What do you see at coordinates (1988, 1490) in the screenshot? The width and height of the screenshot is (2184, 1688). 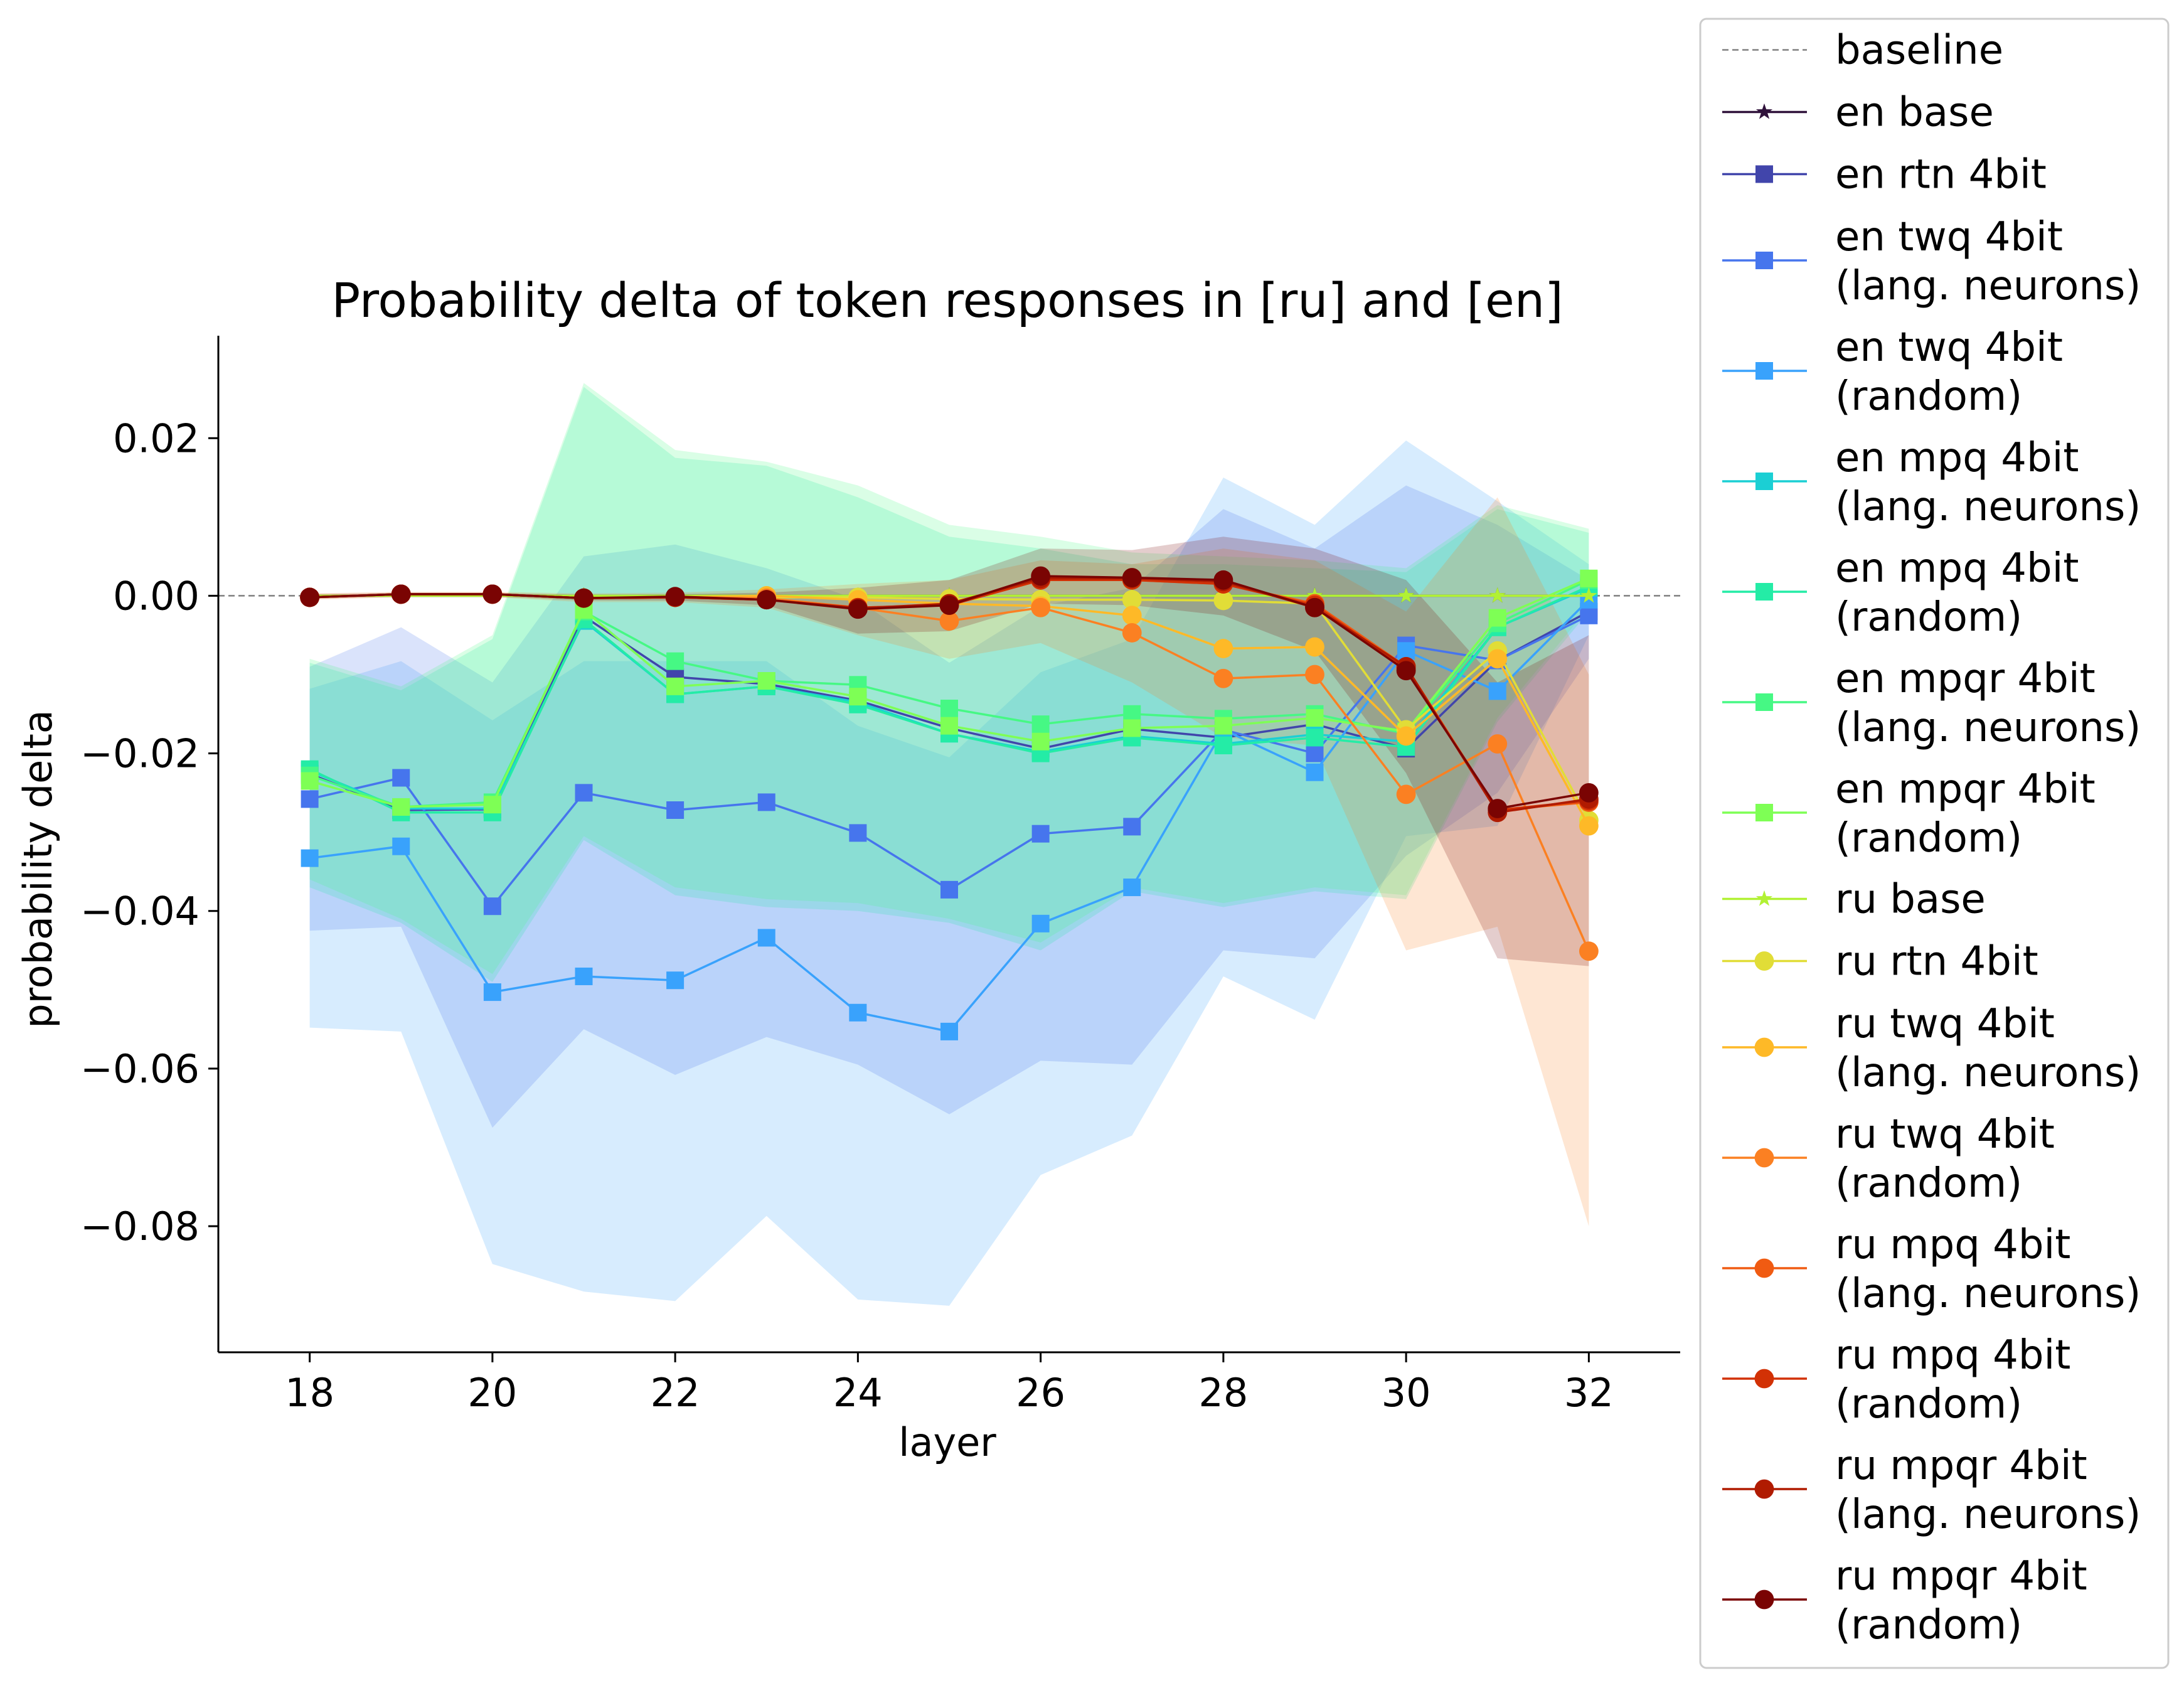 I see `legend-label: ru mpqr 4bit (lang. neurons)` at bounding box center [1988, 1490].